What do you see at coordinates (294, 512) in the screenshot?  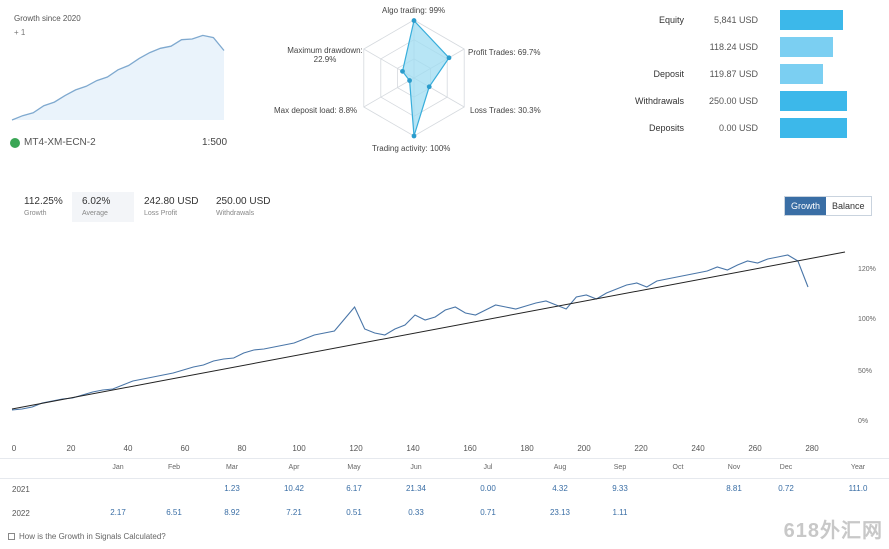 I see `table-cell: 7.21` at bounding box center [294, 512].